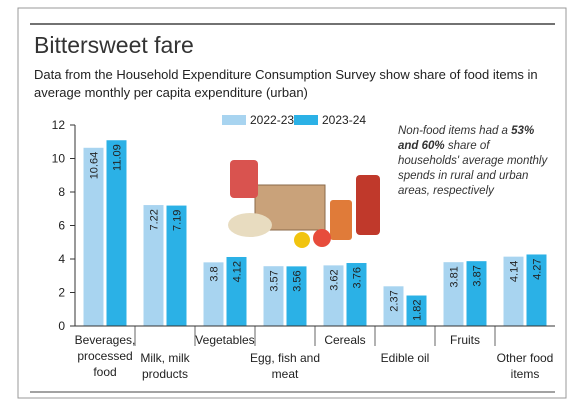 The height and width of the screenshot is (408, 584). What do you see at coordinates (358, 277) in the screenshot?
I see `value-label: 3.76` at bounding box center [358, 277].